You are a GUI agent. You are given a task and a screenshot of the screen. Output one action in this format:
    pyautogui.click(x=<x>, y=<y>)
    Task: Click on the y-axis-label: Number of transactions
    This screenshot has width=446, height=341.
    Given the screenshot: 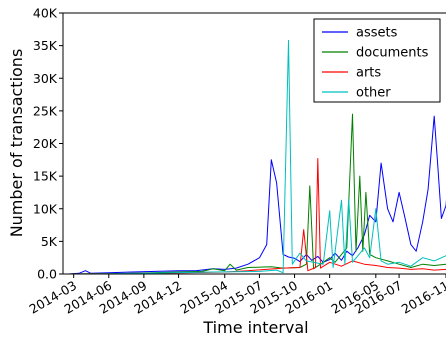 What is the action you would take?
    pyautogui.click(x=16, y=143)
    